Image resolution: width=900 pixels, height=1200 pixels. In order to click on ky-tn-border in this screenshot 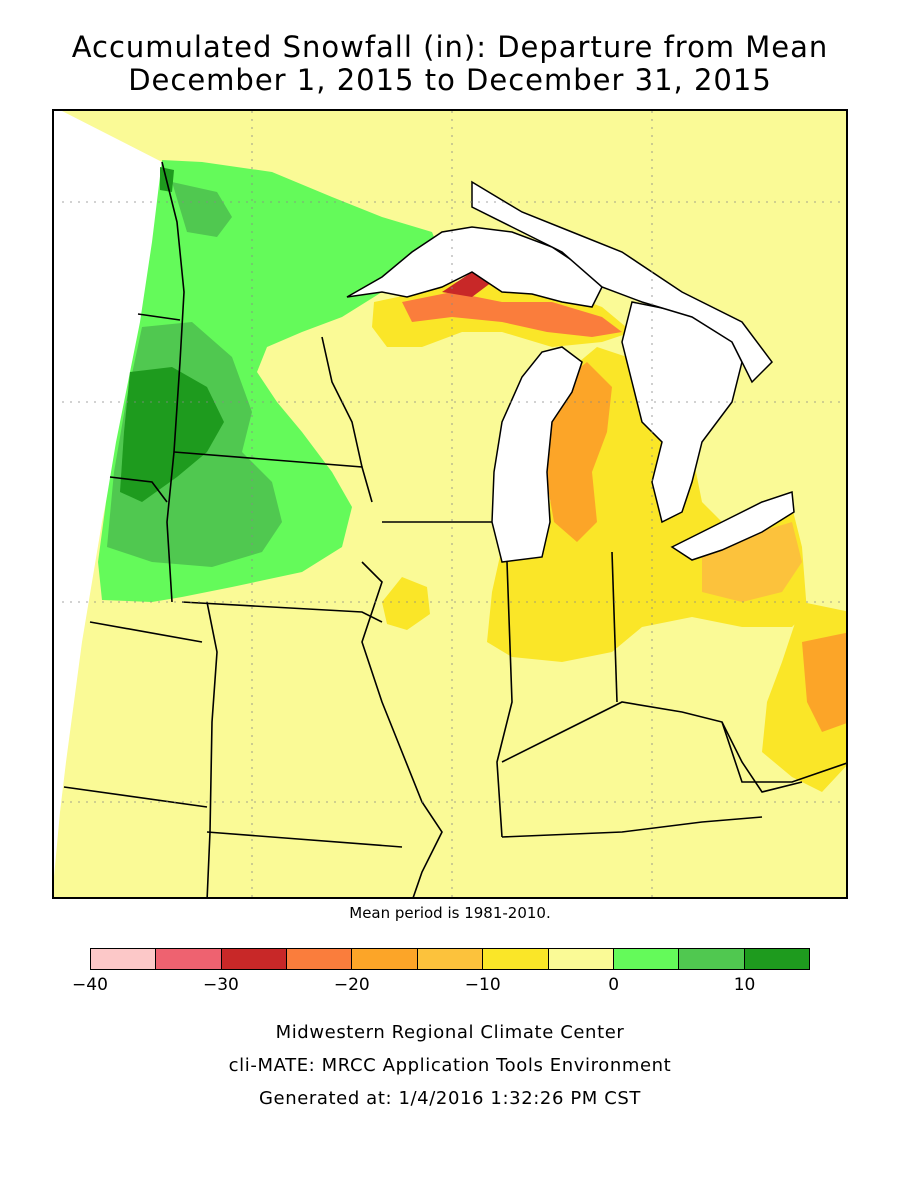, I will do `click(632, 827)`.